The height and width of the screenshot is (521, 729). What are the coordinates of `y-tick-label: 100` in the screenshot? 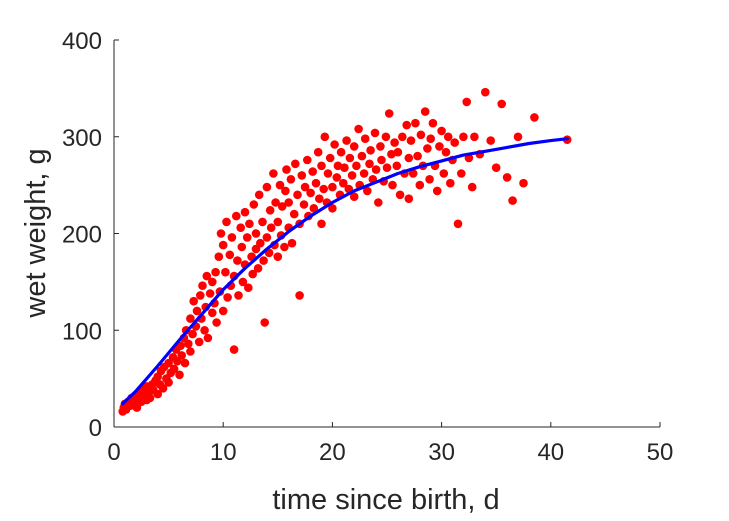 It's located at (82, 331).